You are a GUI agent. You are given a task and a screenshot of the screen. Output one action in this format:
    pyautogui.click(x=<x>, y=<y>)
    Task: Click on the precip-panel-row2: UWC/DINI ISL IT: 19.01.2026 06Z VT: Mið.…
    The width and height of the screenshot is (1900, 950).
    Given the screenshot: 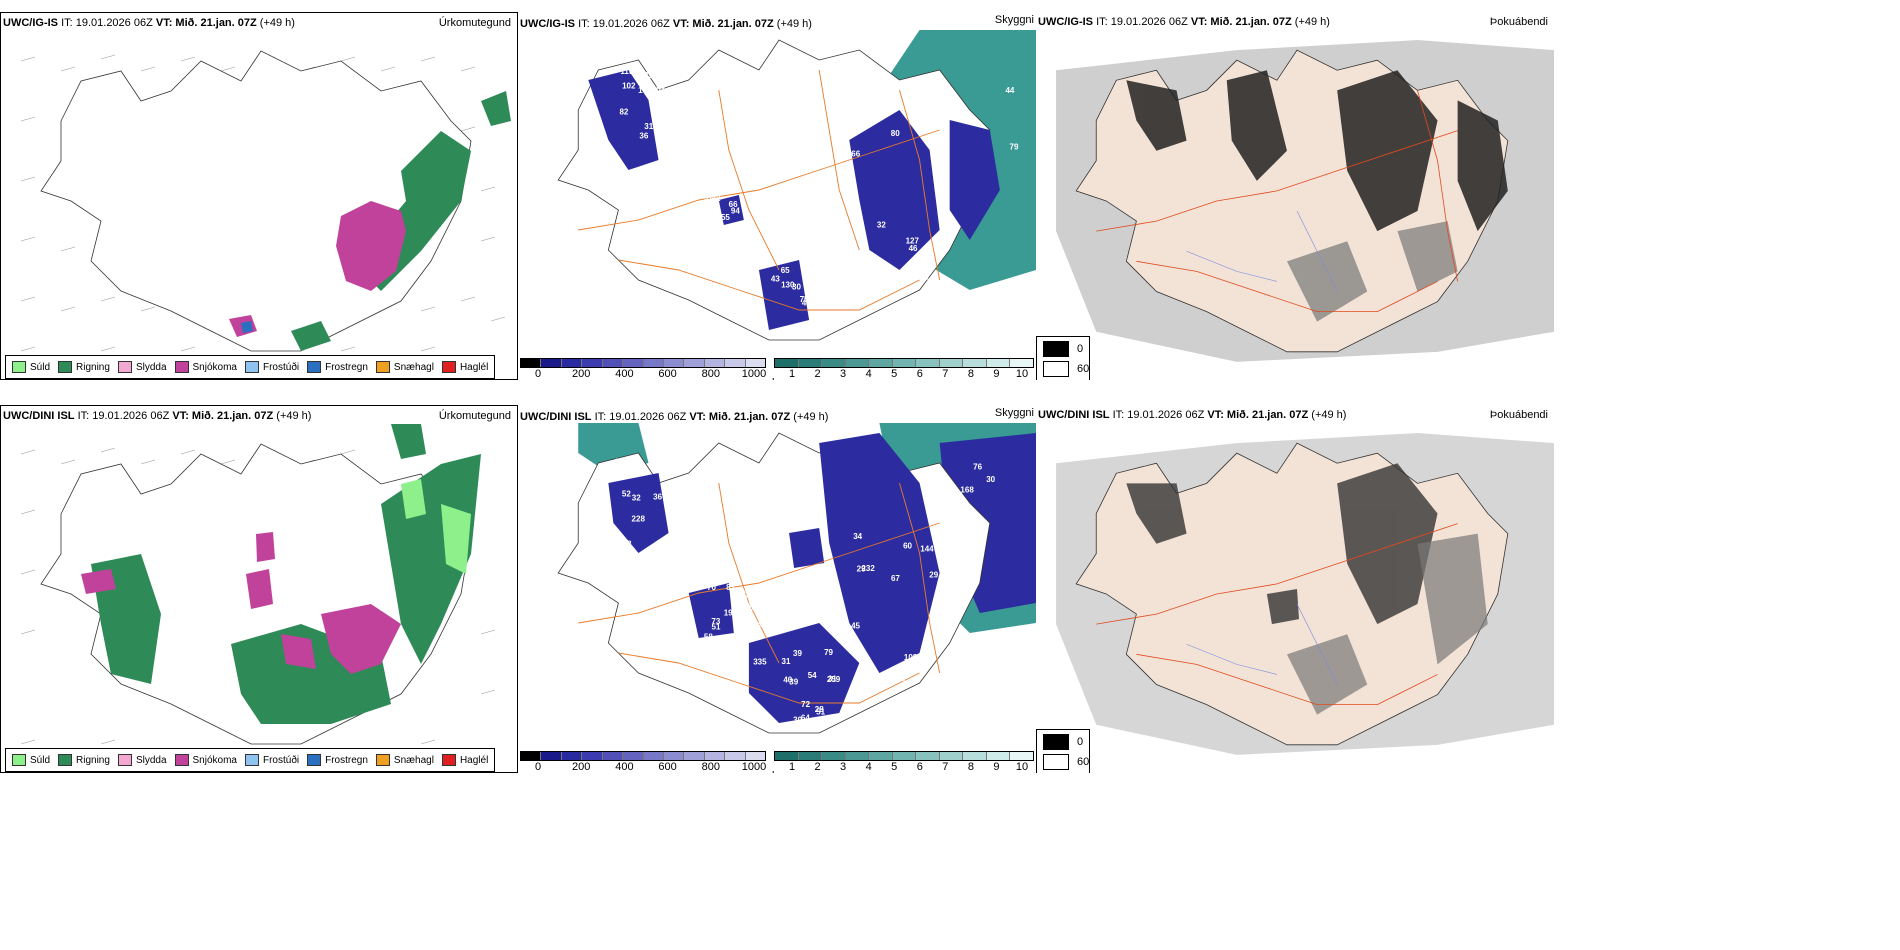 What is the action you would take?
    pyautogui.click(x=259, y=589)
    